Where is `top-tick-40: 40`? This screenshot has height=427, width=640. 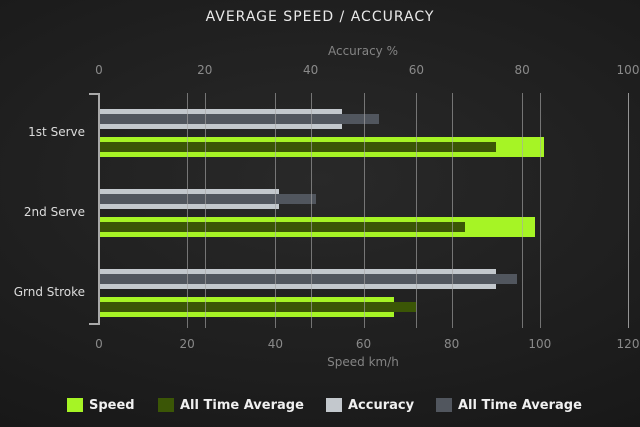
top-tick-40: 40 is located at coordinates (310, 70).